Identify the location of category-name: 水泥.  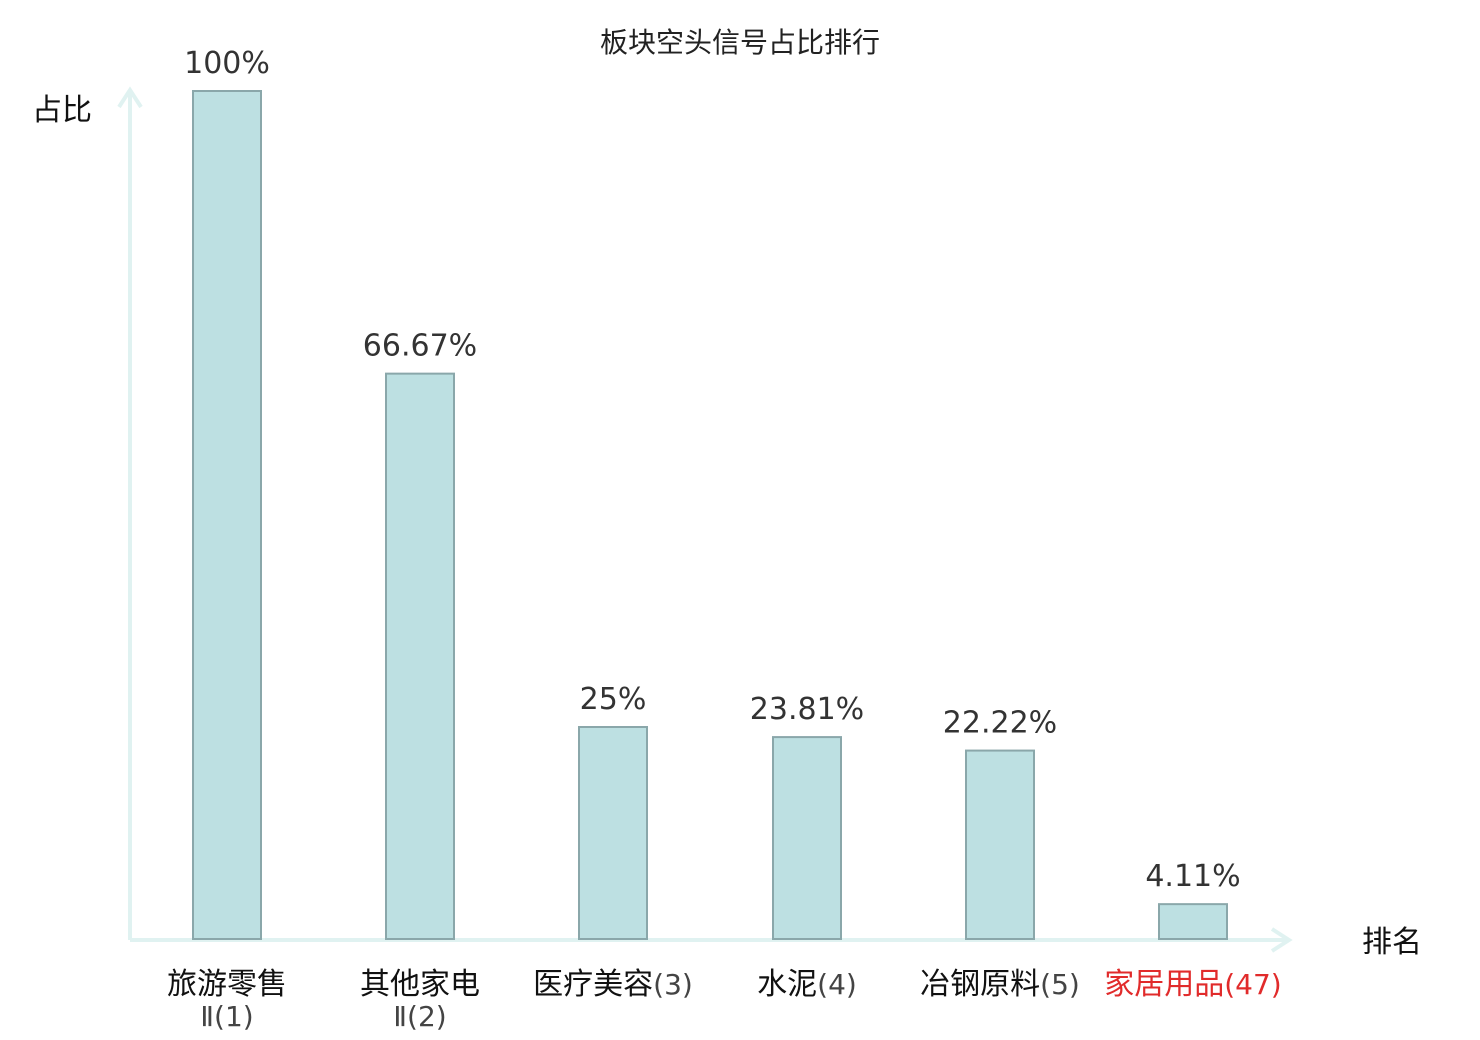
(787, 984).